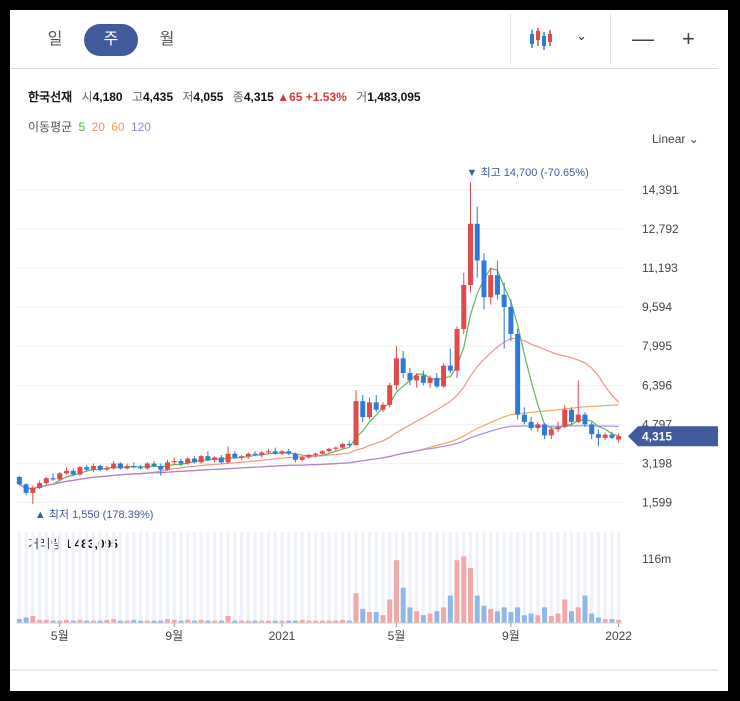 This screenshot has height=701, width=740. Describe the element at coordinates (167, 39) in the screenshot. I see `period-monthly-tab: 월` at that location.